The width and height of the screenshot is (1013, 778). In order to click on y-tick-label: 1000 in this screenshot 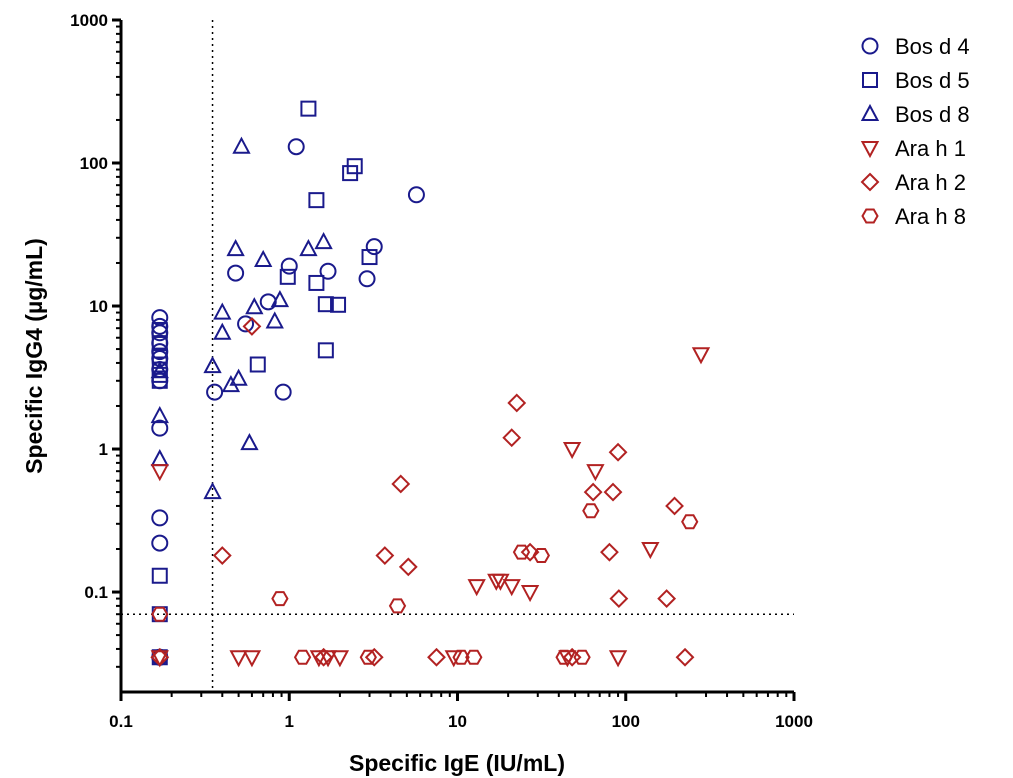, I will do `click(89, 20)`.